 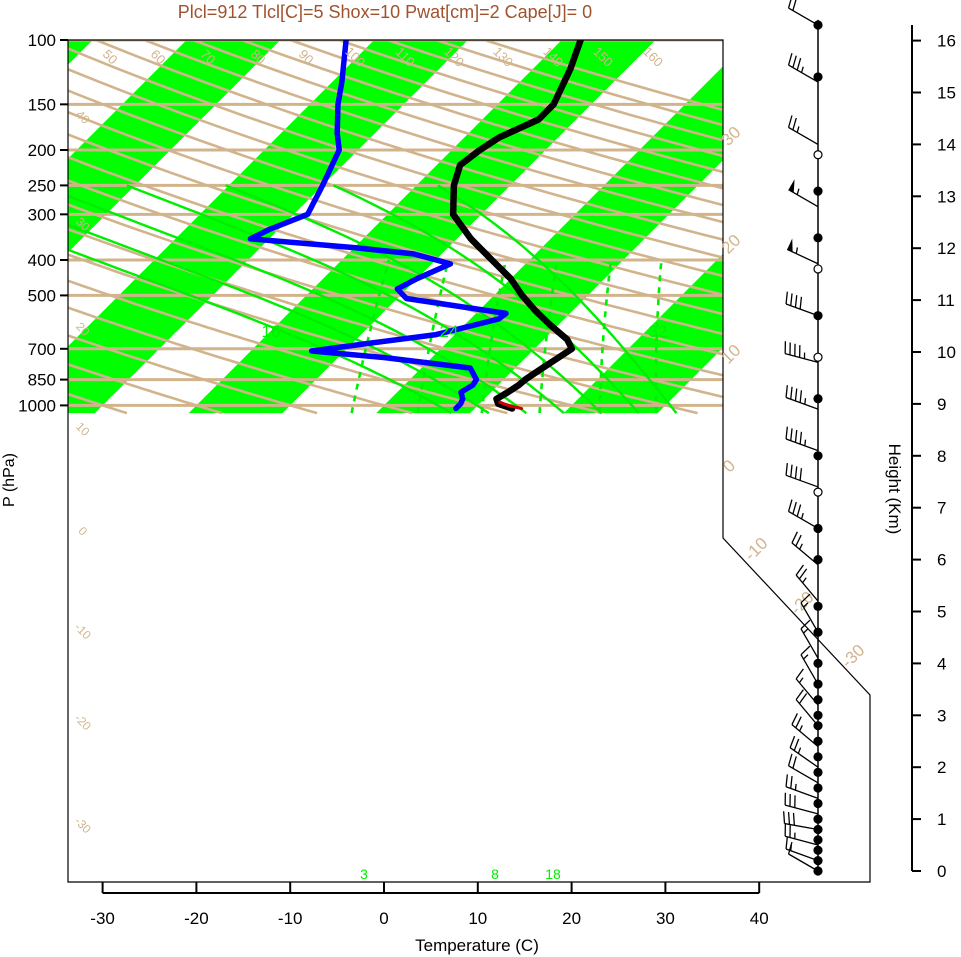 What do you see at coordinates (946, 248) in the screenshot?
I see `height-tick-label: 12` at bounding box center [946, 248].